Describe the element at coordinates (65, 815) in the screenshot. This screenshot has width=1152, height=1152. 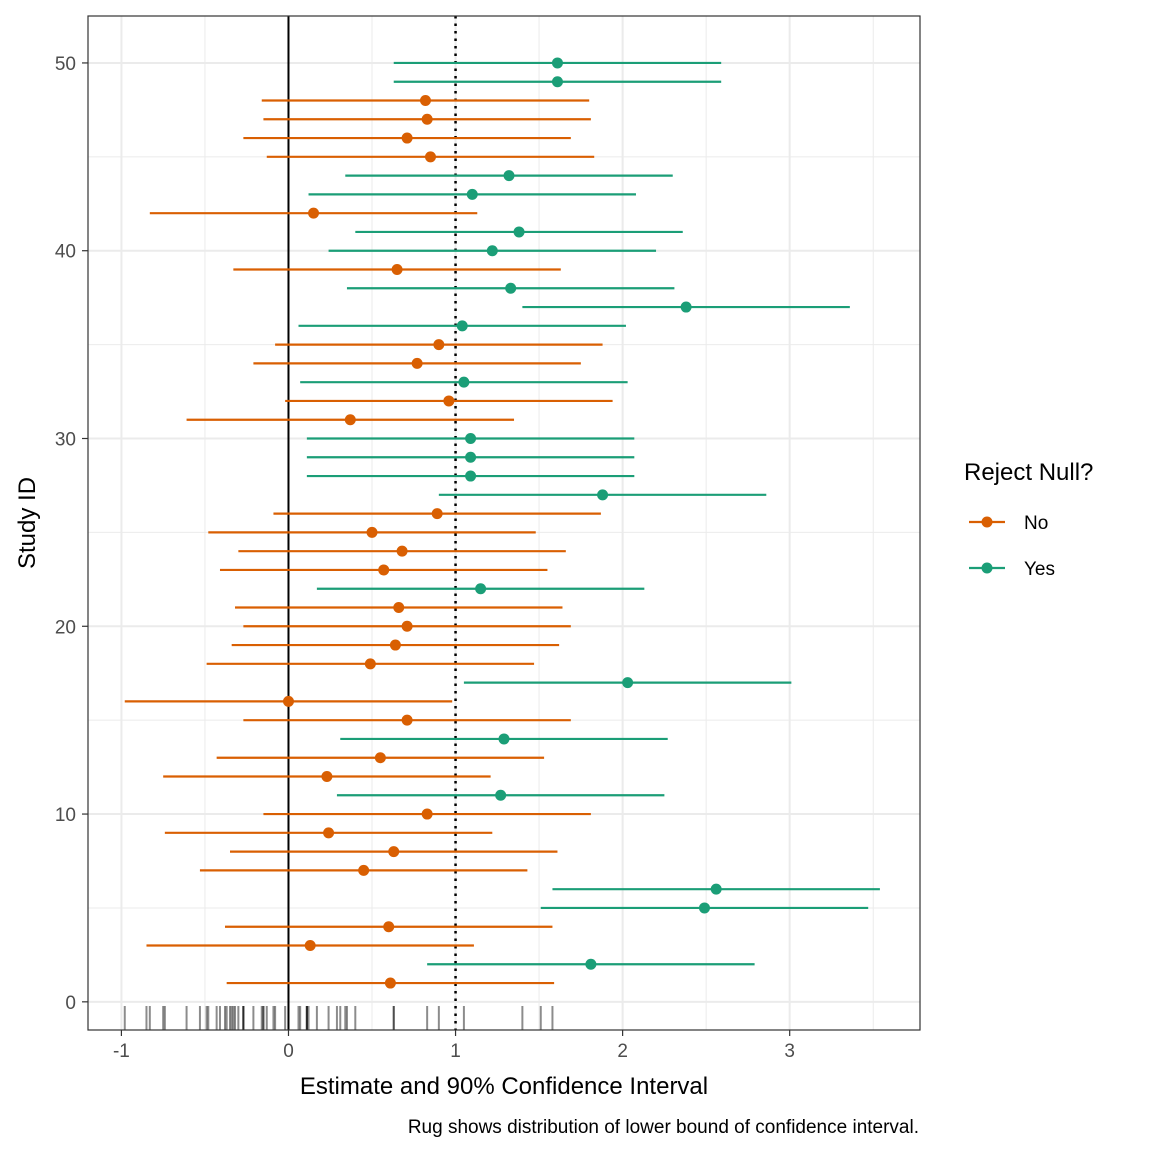
I see `y-tick-label: 10` at that location.